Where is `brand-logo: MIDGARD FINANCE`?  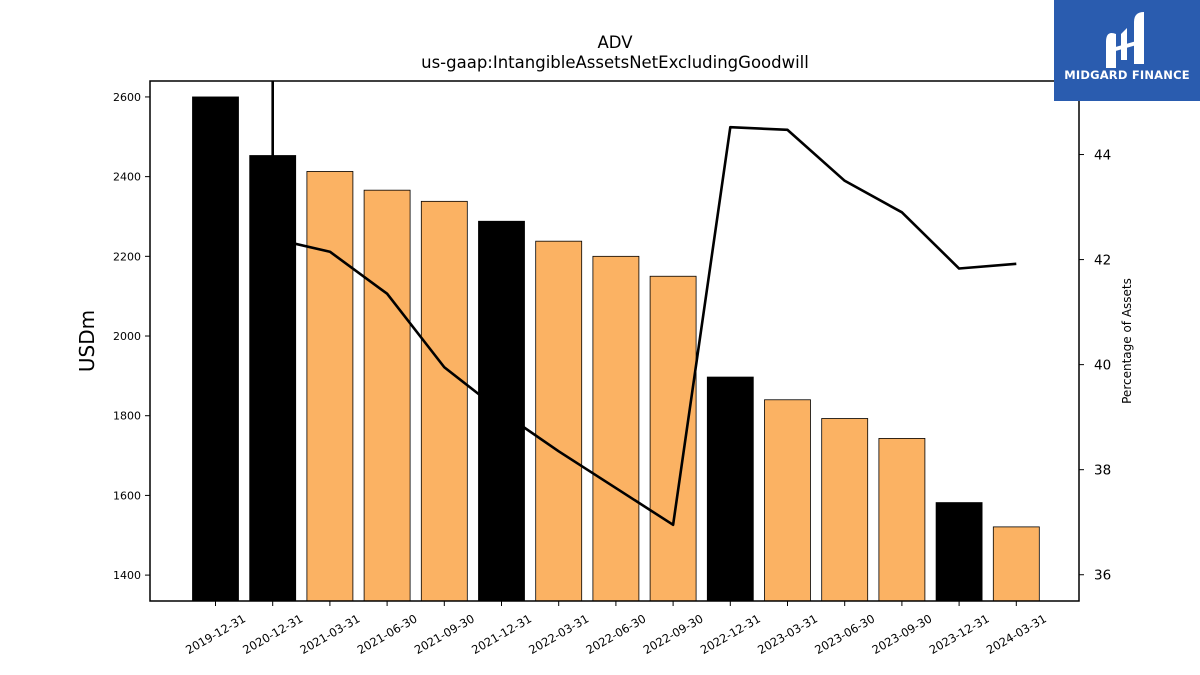
brand-logo: MIDGARD FINANCE is located at coordinates (1127, 50).